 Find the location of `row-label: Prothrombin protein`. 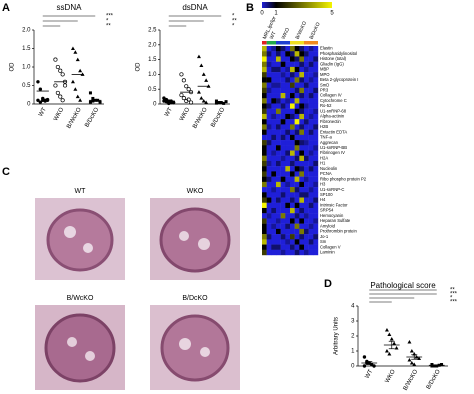

row-label: Prothrombin protein is located at coordinates (338, 231).